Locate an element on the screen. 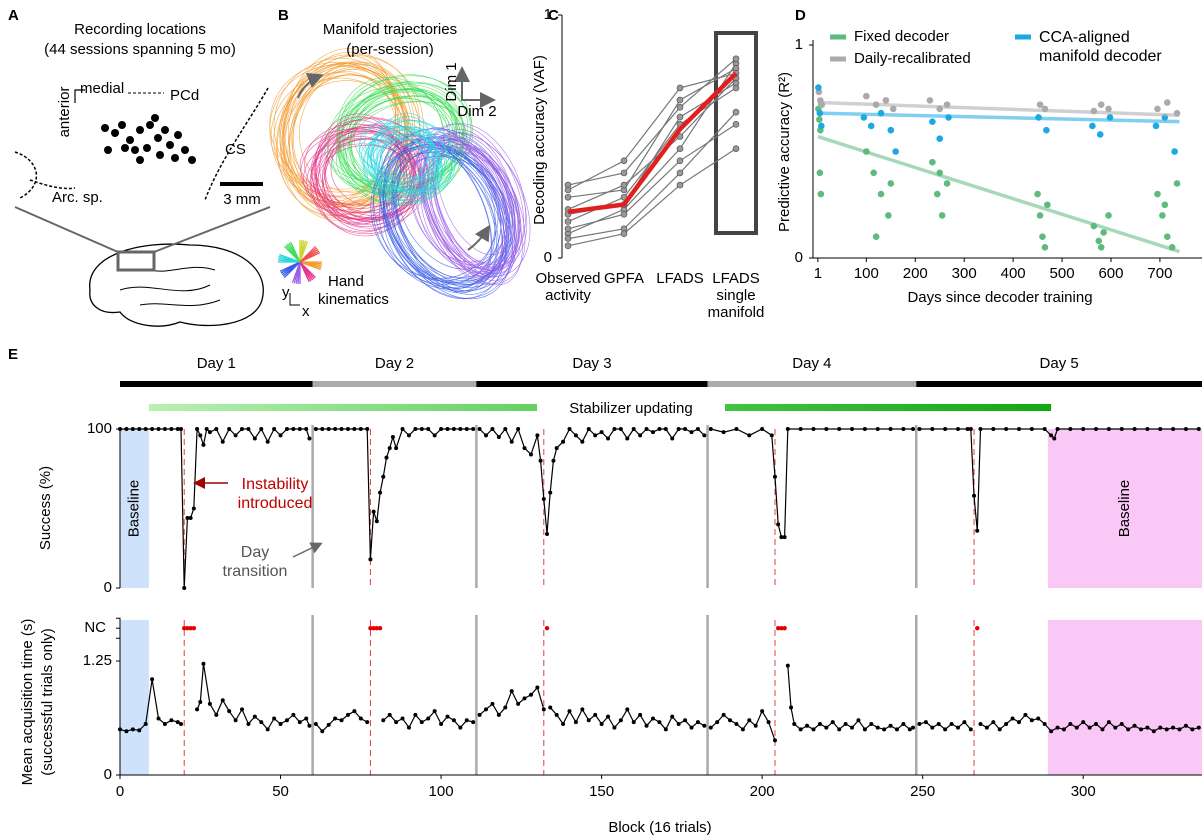 The width and height of the screenshot is (1202, 840). x-tick-label: 0 is located at coordinates (120, 791).